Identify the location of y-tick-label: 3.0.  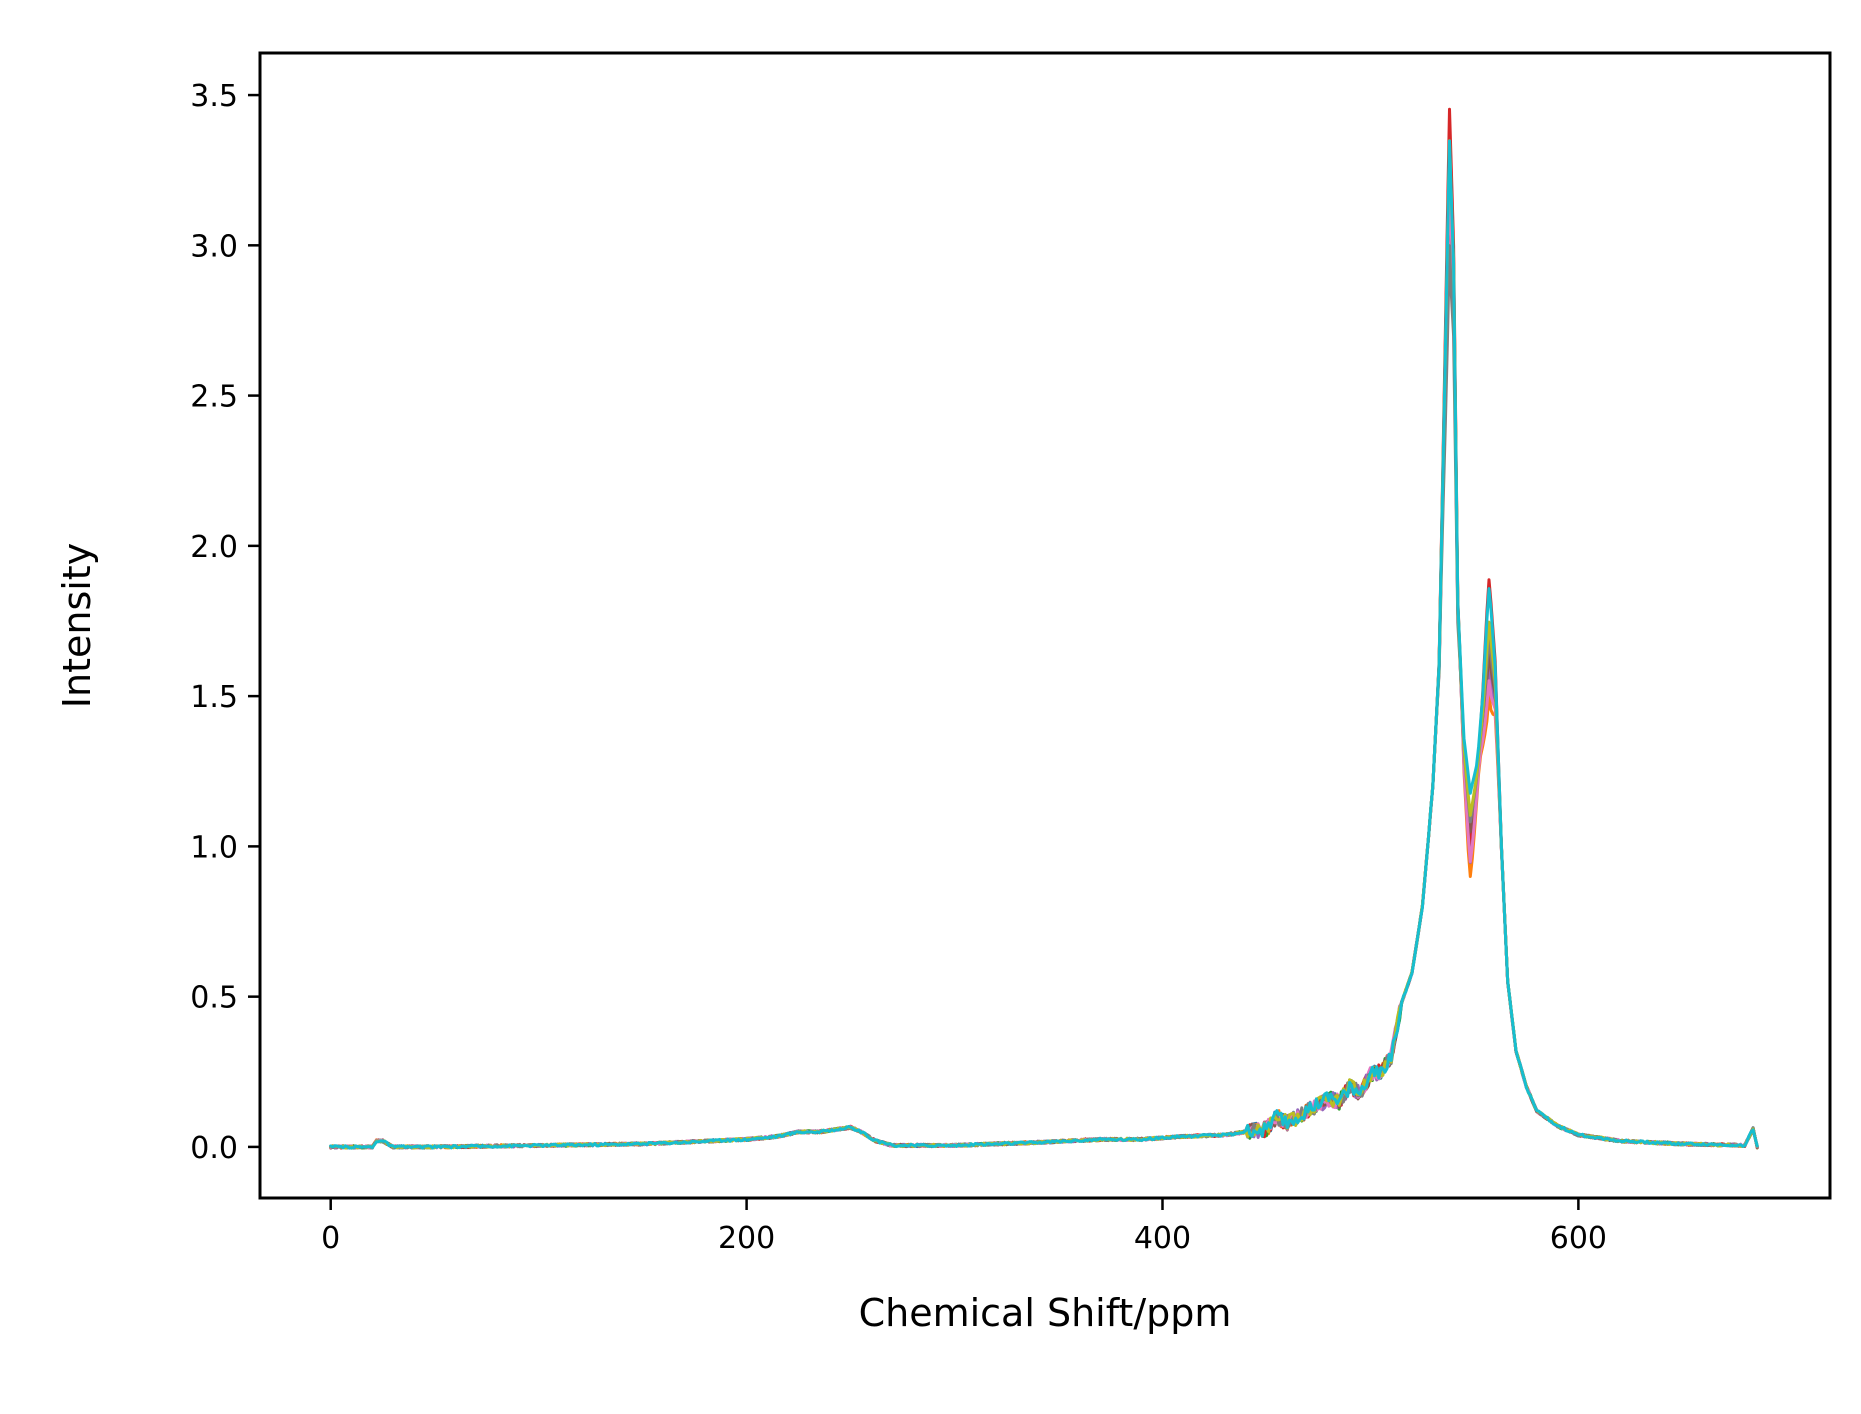
(214, 246).